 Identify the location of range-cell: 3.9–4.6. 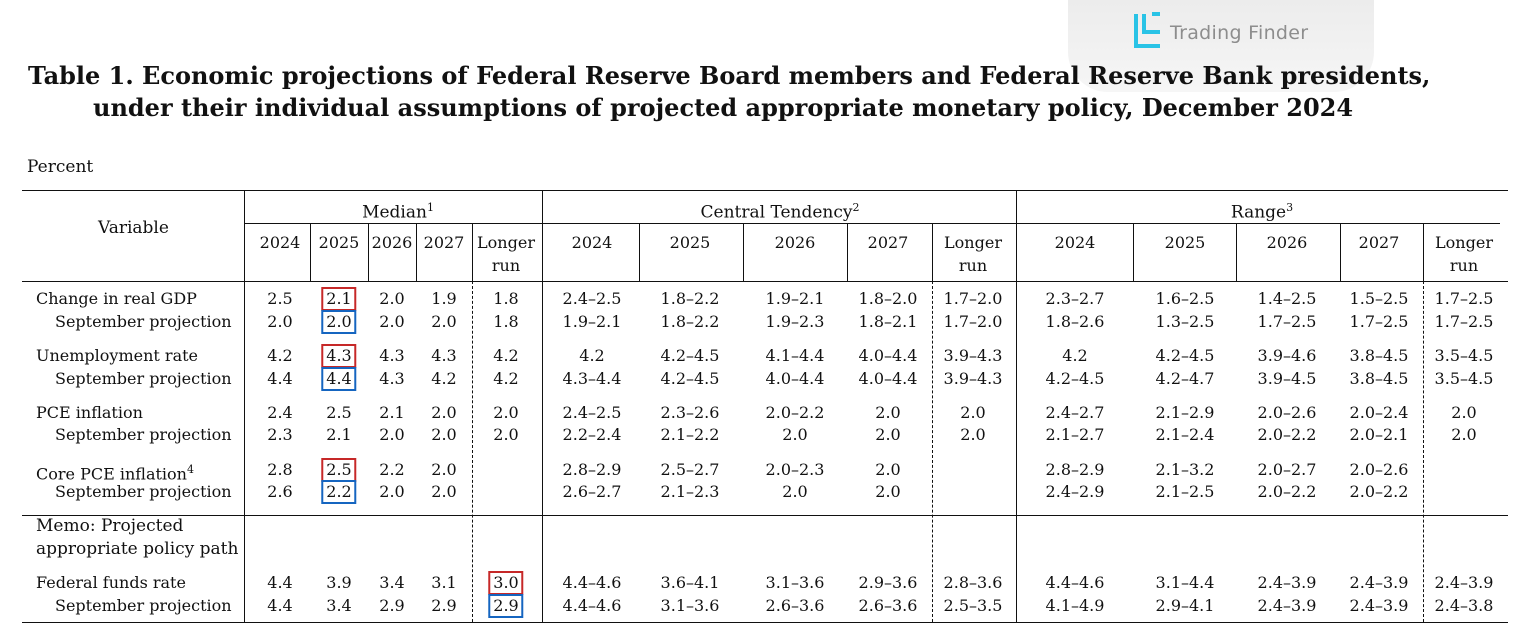
(1287, 355).